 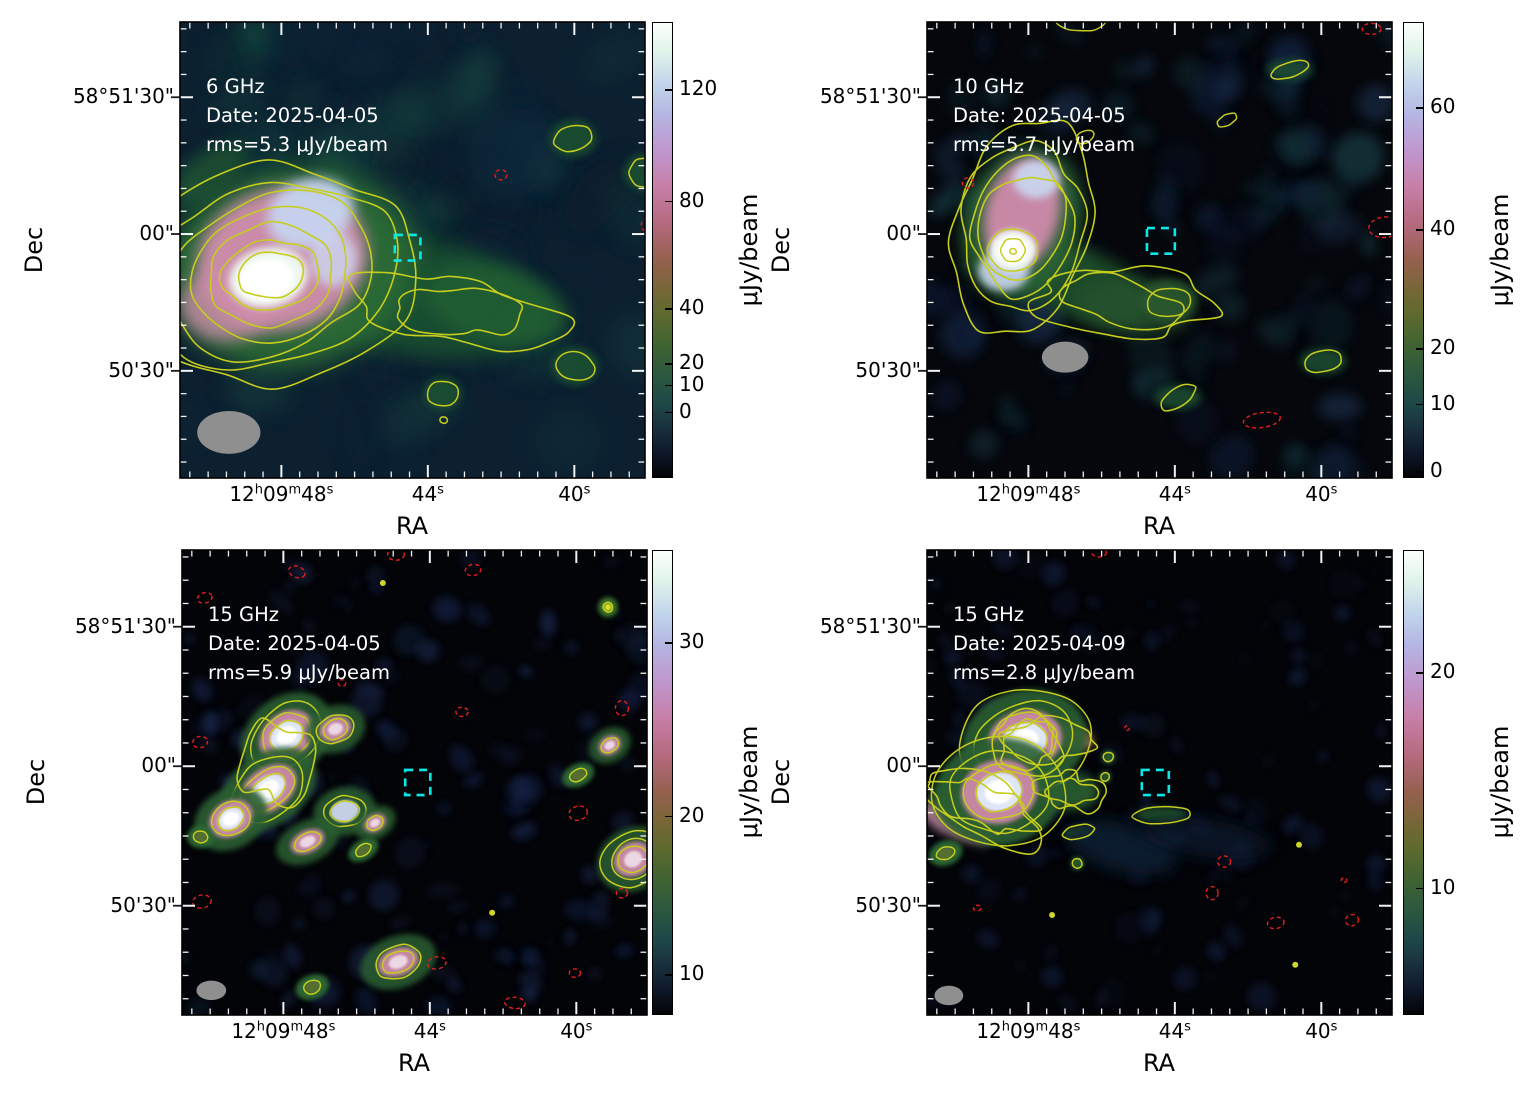 I want to click on colorbar-15ghz-apr09, so click(x=1413, y=782).